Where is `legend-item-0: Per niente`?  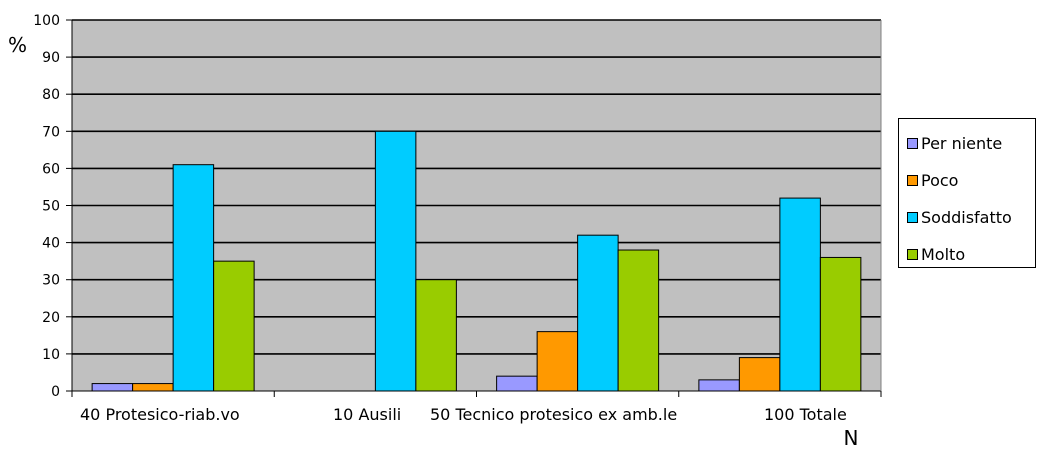 legend-item-0: Per niente is located at coordinates (954, 143).